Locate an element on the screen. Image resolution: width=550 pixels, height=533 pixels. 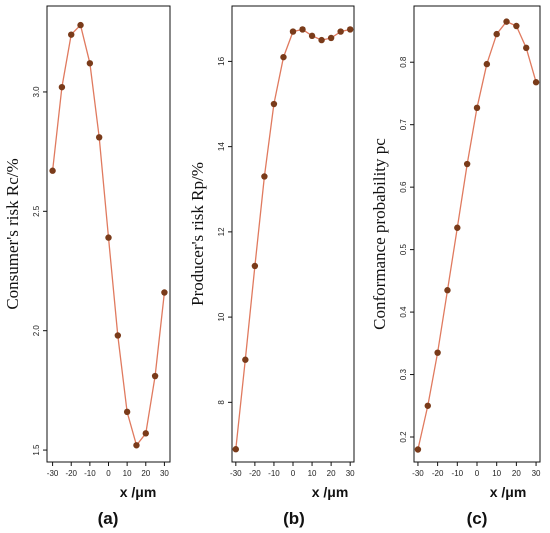
y-tick-label: 3.0 is located at coordinates (36, 92).